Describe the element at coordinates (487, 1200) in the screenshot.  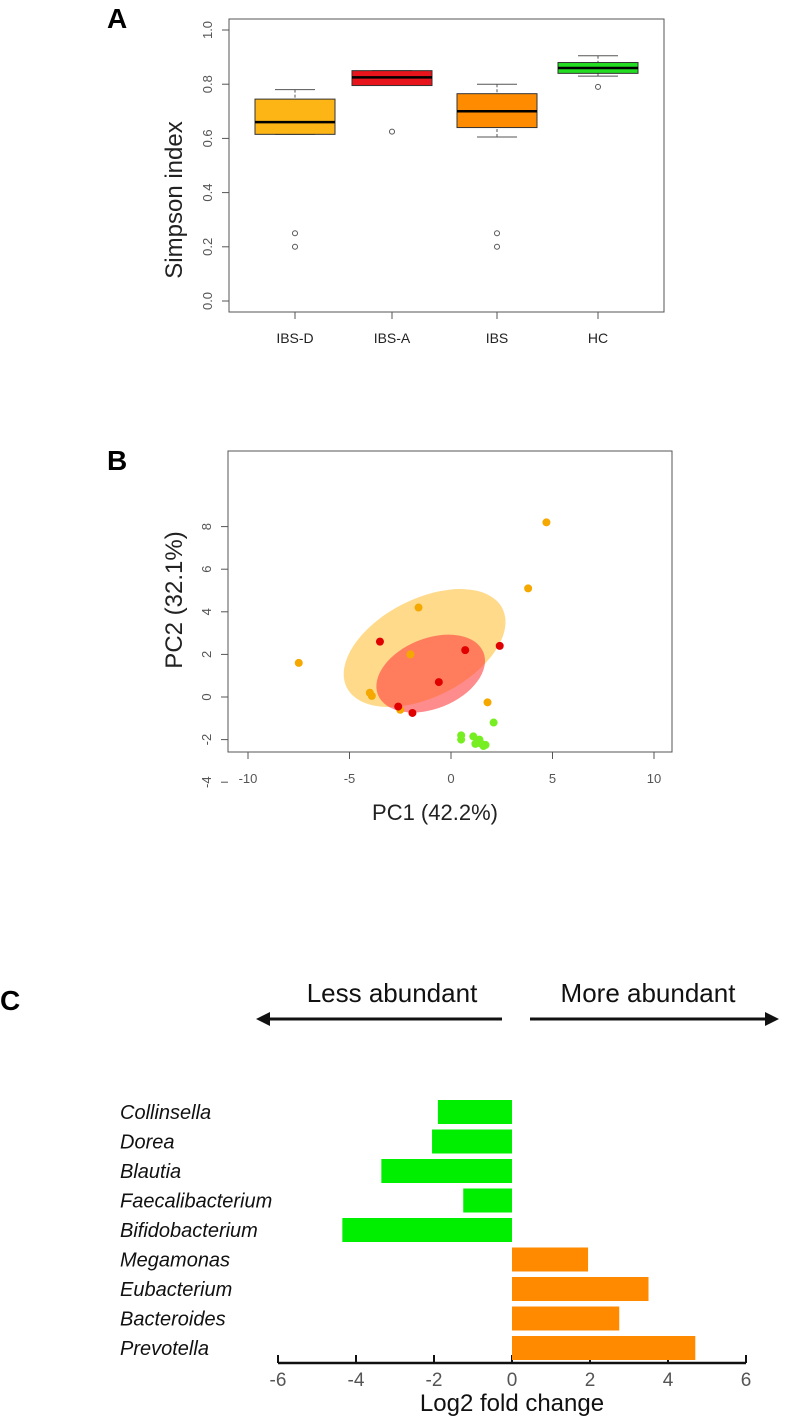
I see `bar-faecalibacterium` at that location.